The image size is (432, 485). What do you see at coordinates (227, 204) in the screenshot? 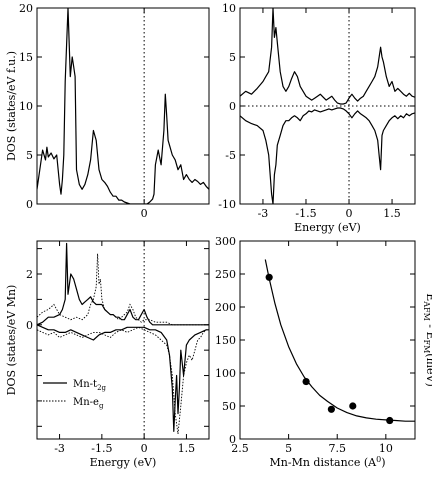
I see `y-tick-label: -10` at bounding box center [227, 204].